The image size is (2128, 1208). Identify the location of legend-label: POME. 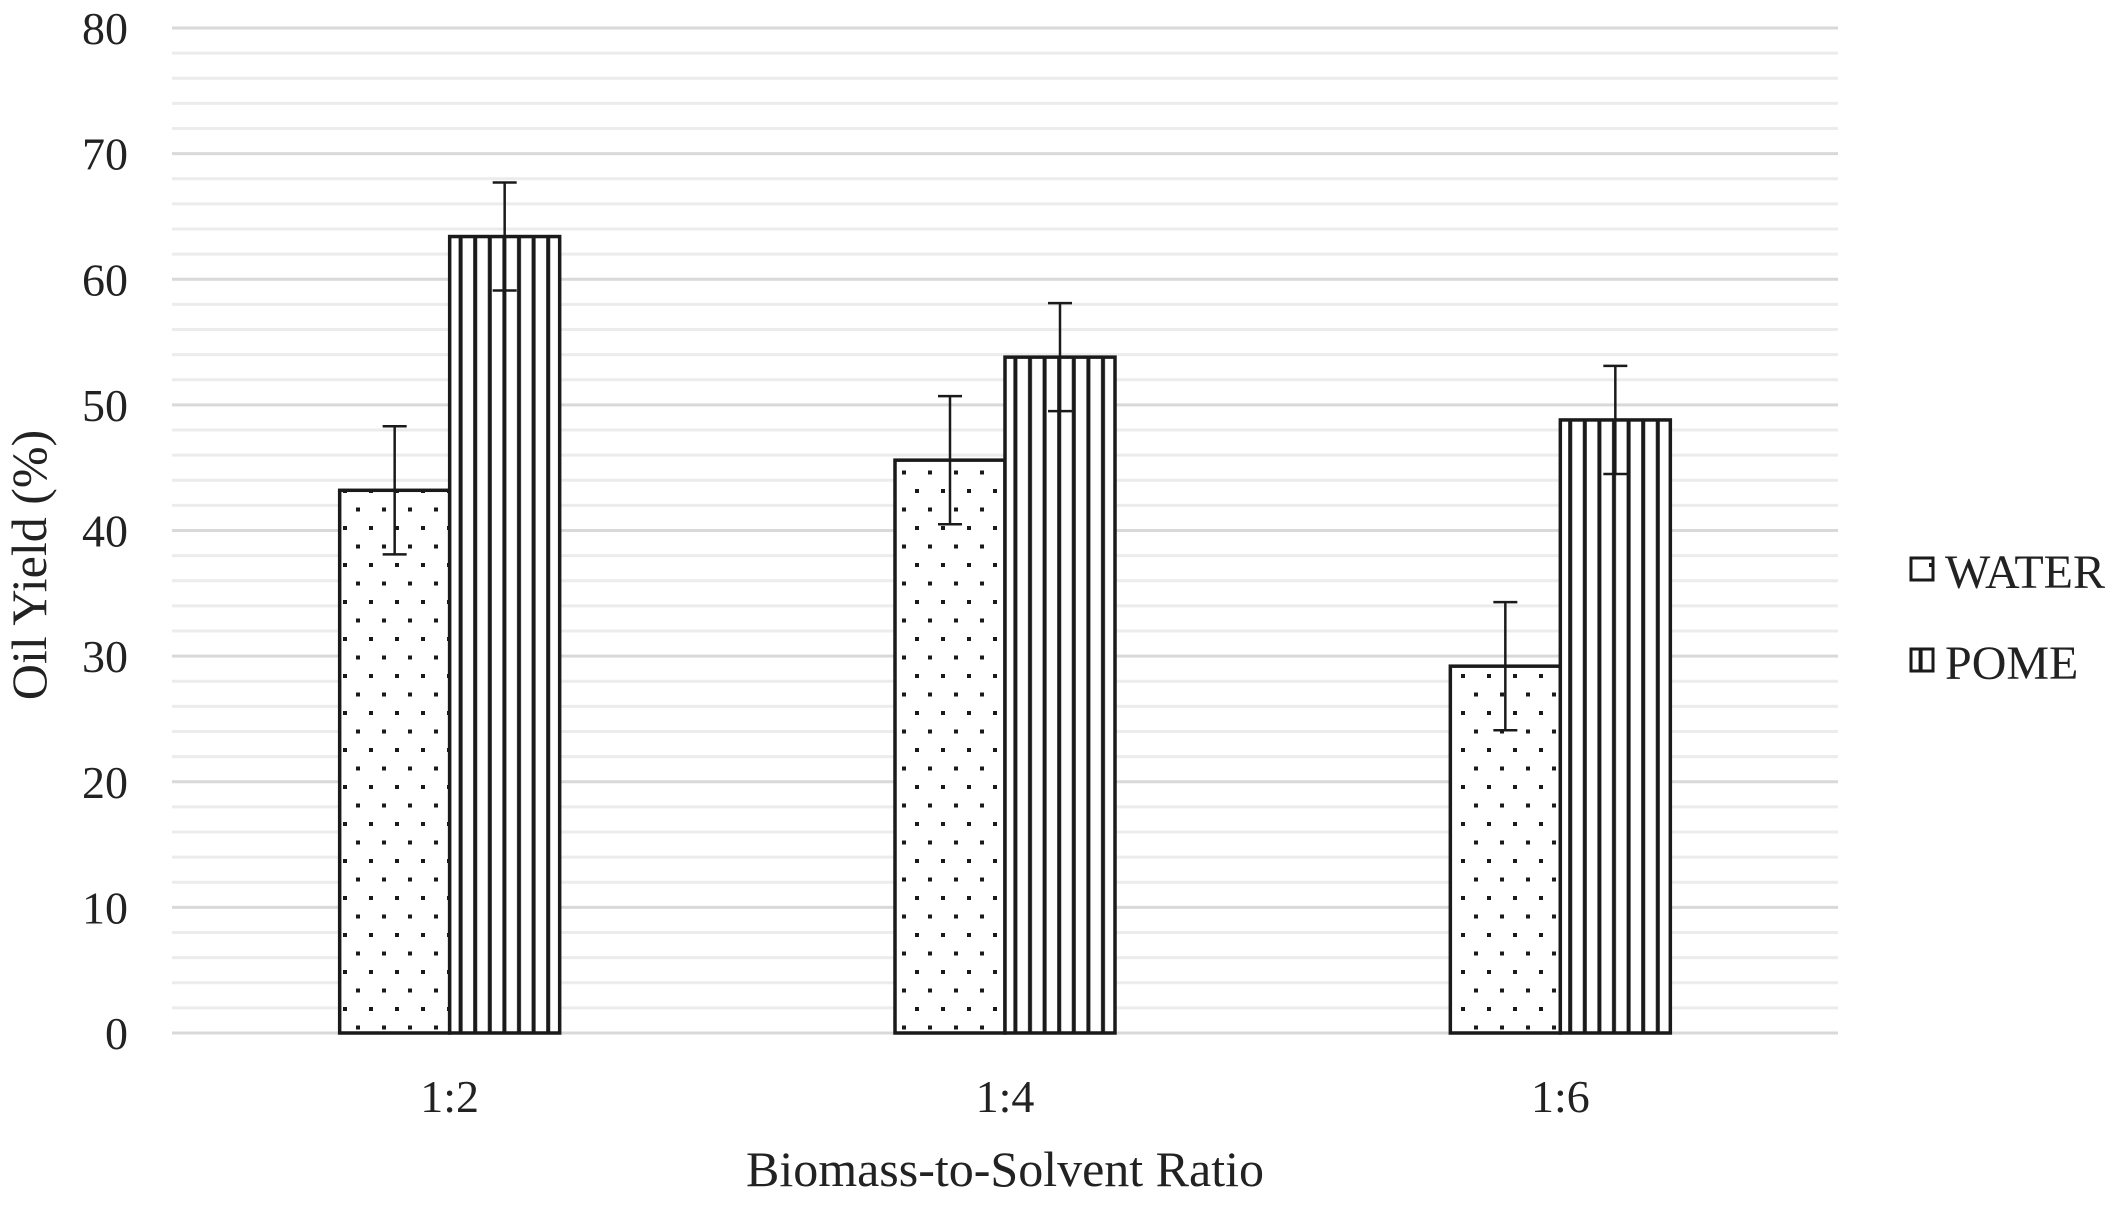
(2011, 663).